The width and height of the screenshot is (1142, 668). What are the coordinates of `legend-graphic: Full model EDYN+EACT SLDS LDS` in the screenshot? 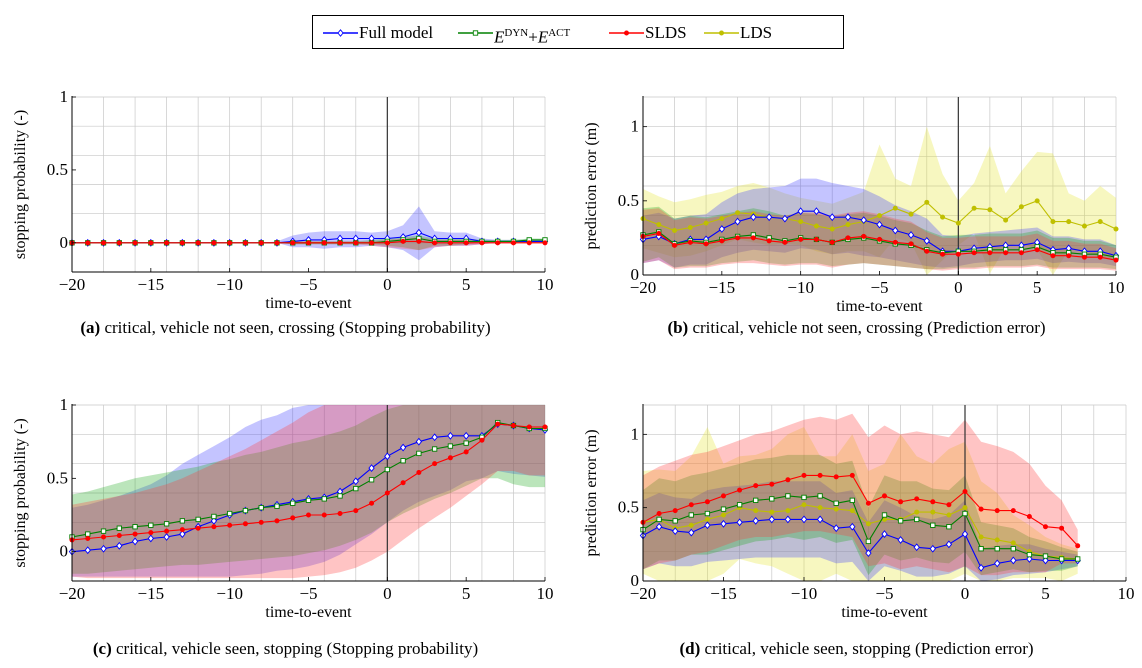 It's located at (547, 35).